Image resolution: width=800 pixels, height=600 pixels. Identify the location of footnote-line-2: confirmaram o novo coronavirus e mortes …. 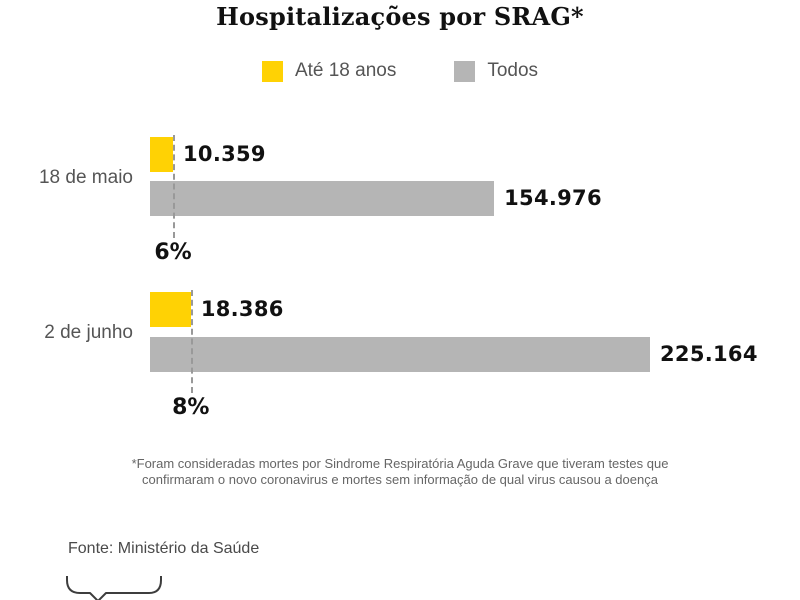
(400, 479).